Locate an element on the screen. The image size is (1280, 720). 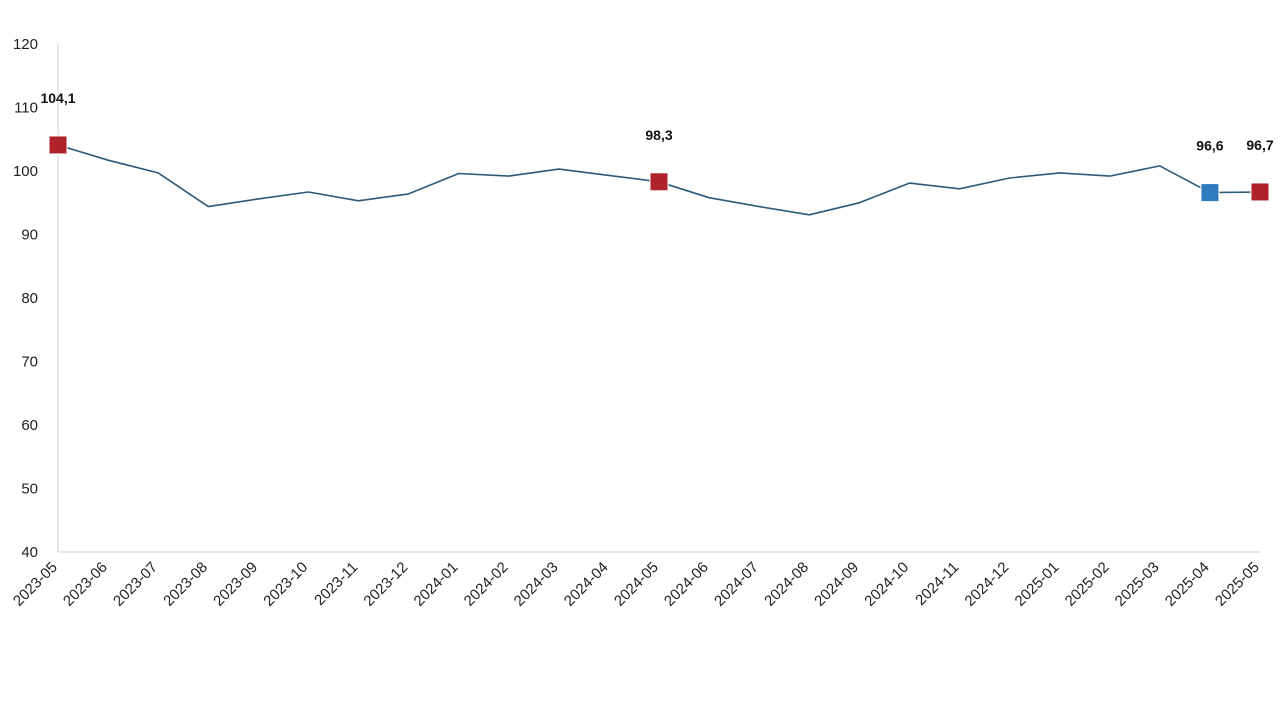
x-tick-label: 2024-03 is located at coordinates (536, 584).